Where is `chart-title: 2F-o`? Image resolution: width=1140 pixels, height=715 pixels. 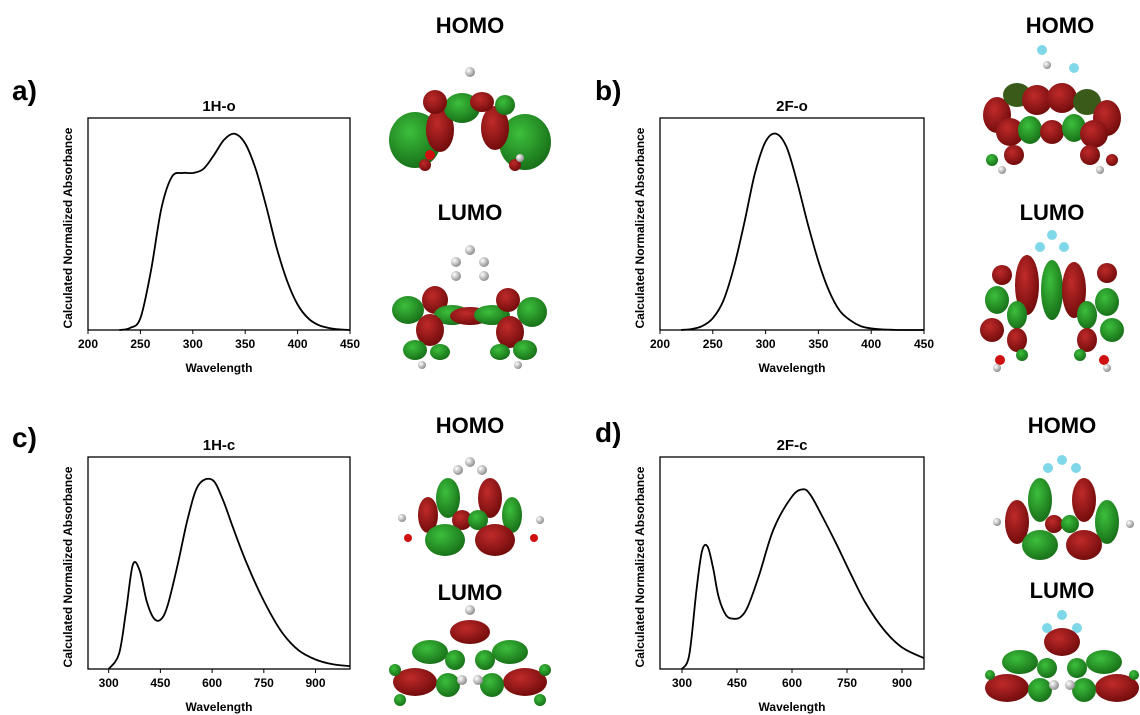
chart-title: 2F-o is located at coordinates (792, 106).